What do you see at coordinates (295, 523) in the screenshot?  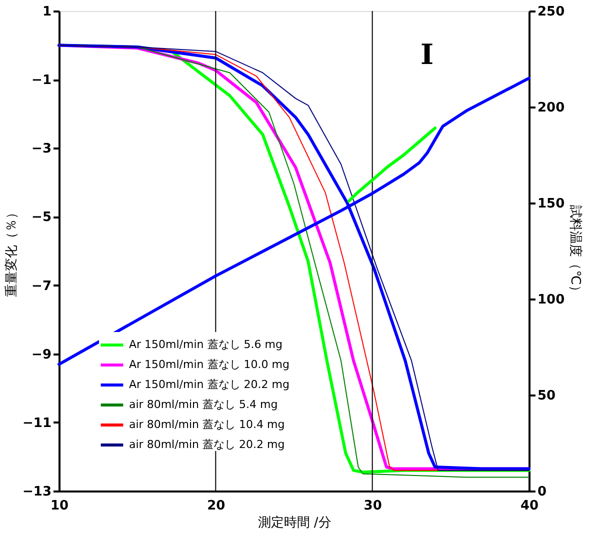 I see `x-axis-title: 測定時間 /分` at bounding box center [295, 523].